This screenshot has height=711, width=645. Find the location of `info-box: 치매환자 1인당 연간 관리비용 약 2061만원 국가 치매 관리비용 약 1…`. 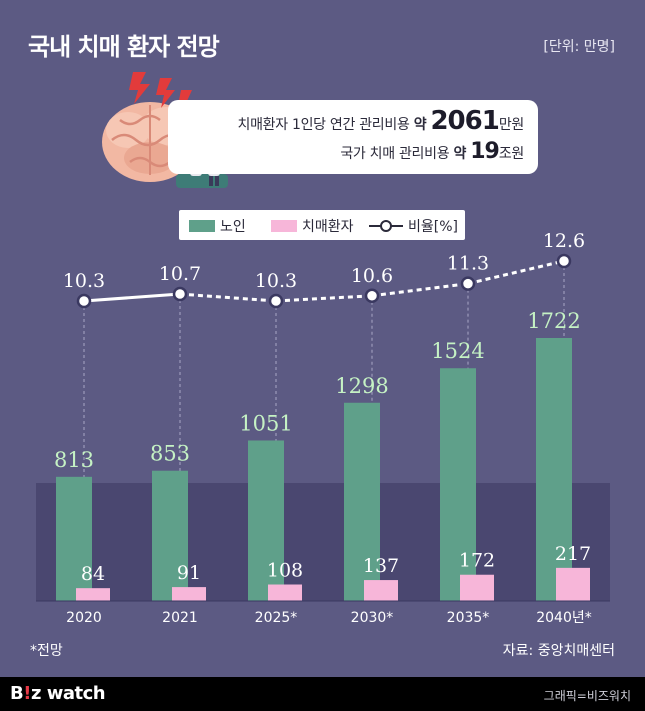

info-box: 치매환자 1인당 연간 관리비용 약 2061만원 국가 치매 관리비용 약 1… is located at coordinates (353, 137).